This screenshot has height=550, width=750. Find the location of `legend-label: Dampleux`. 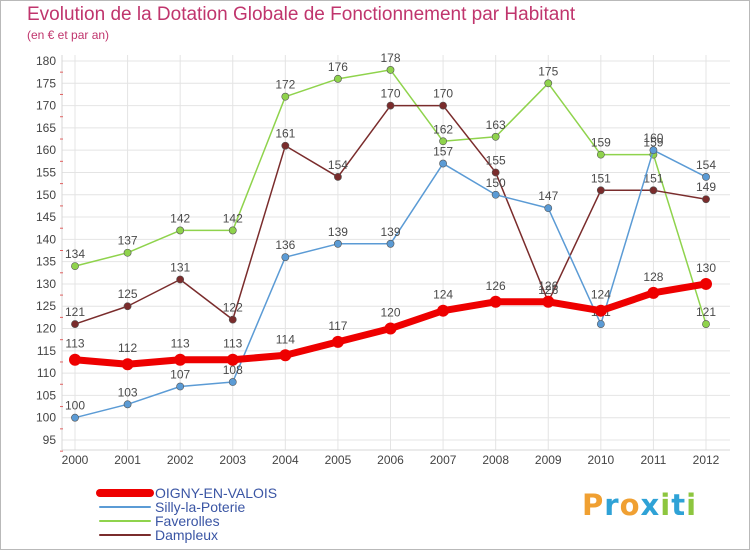

legend-label: Dampleux is located at coordinates (186, 535).